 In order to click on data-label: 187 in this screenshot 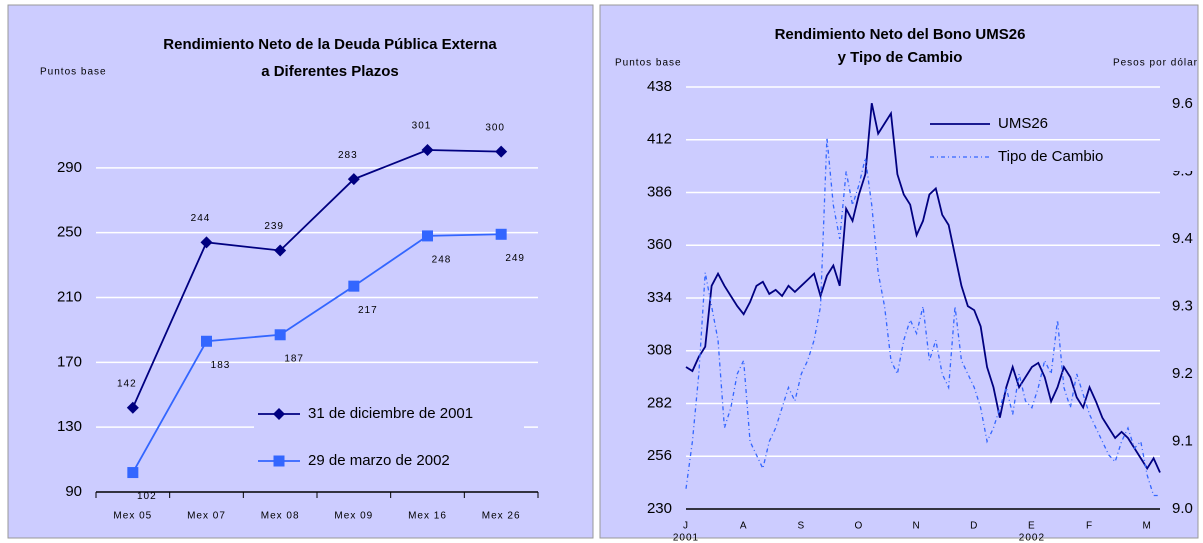, I will do `click(294, 358)`.